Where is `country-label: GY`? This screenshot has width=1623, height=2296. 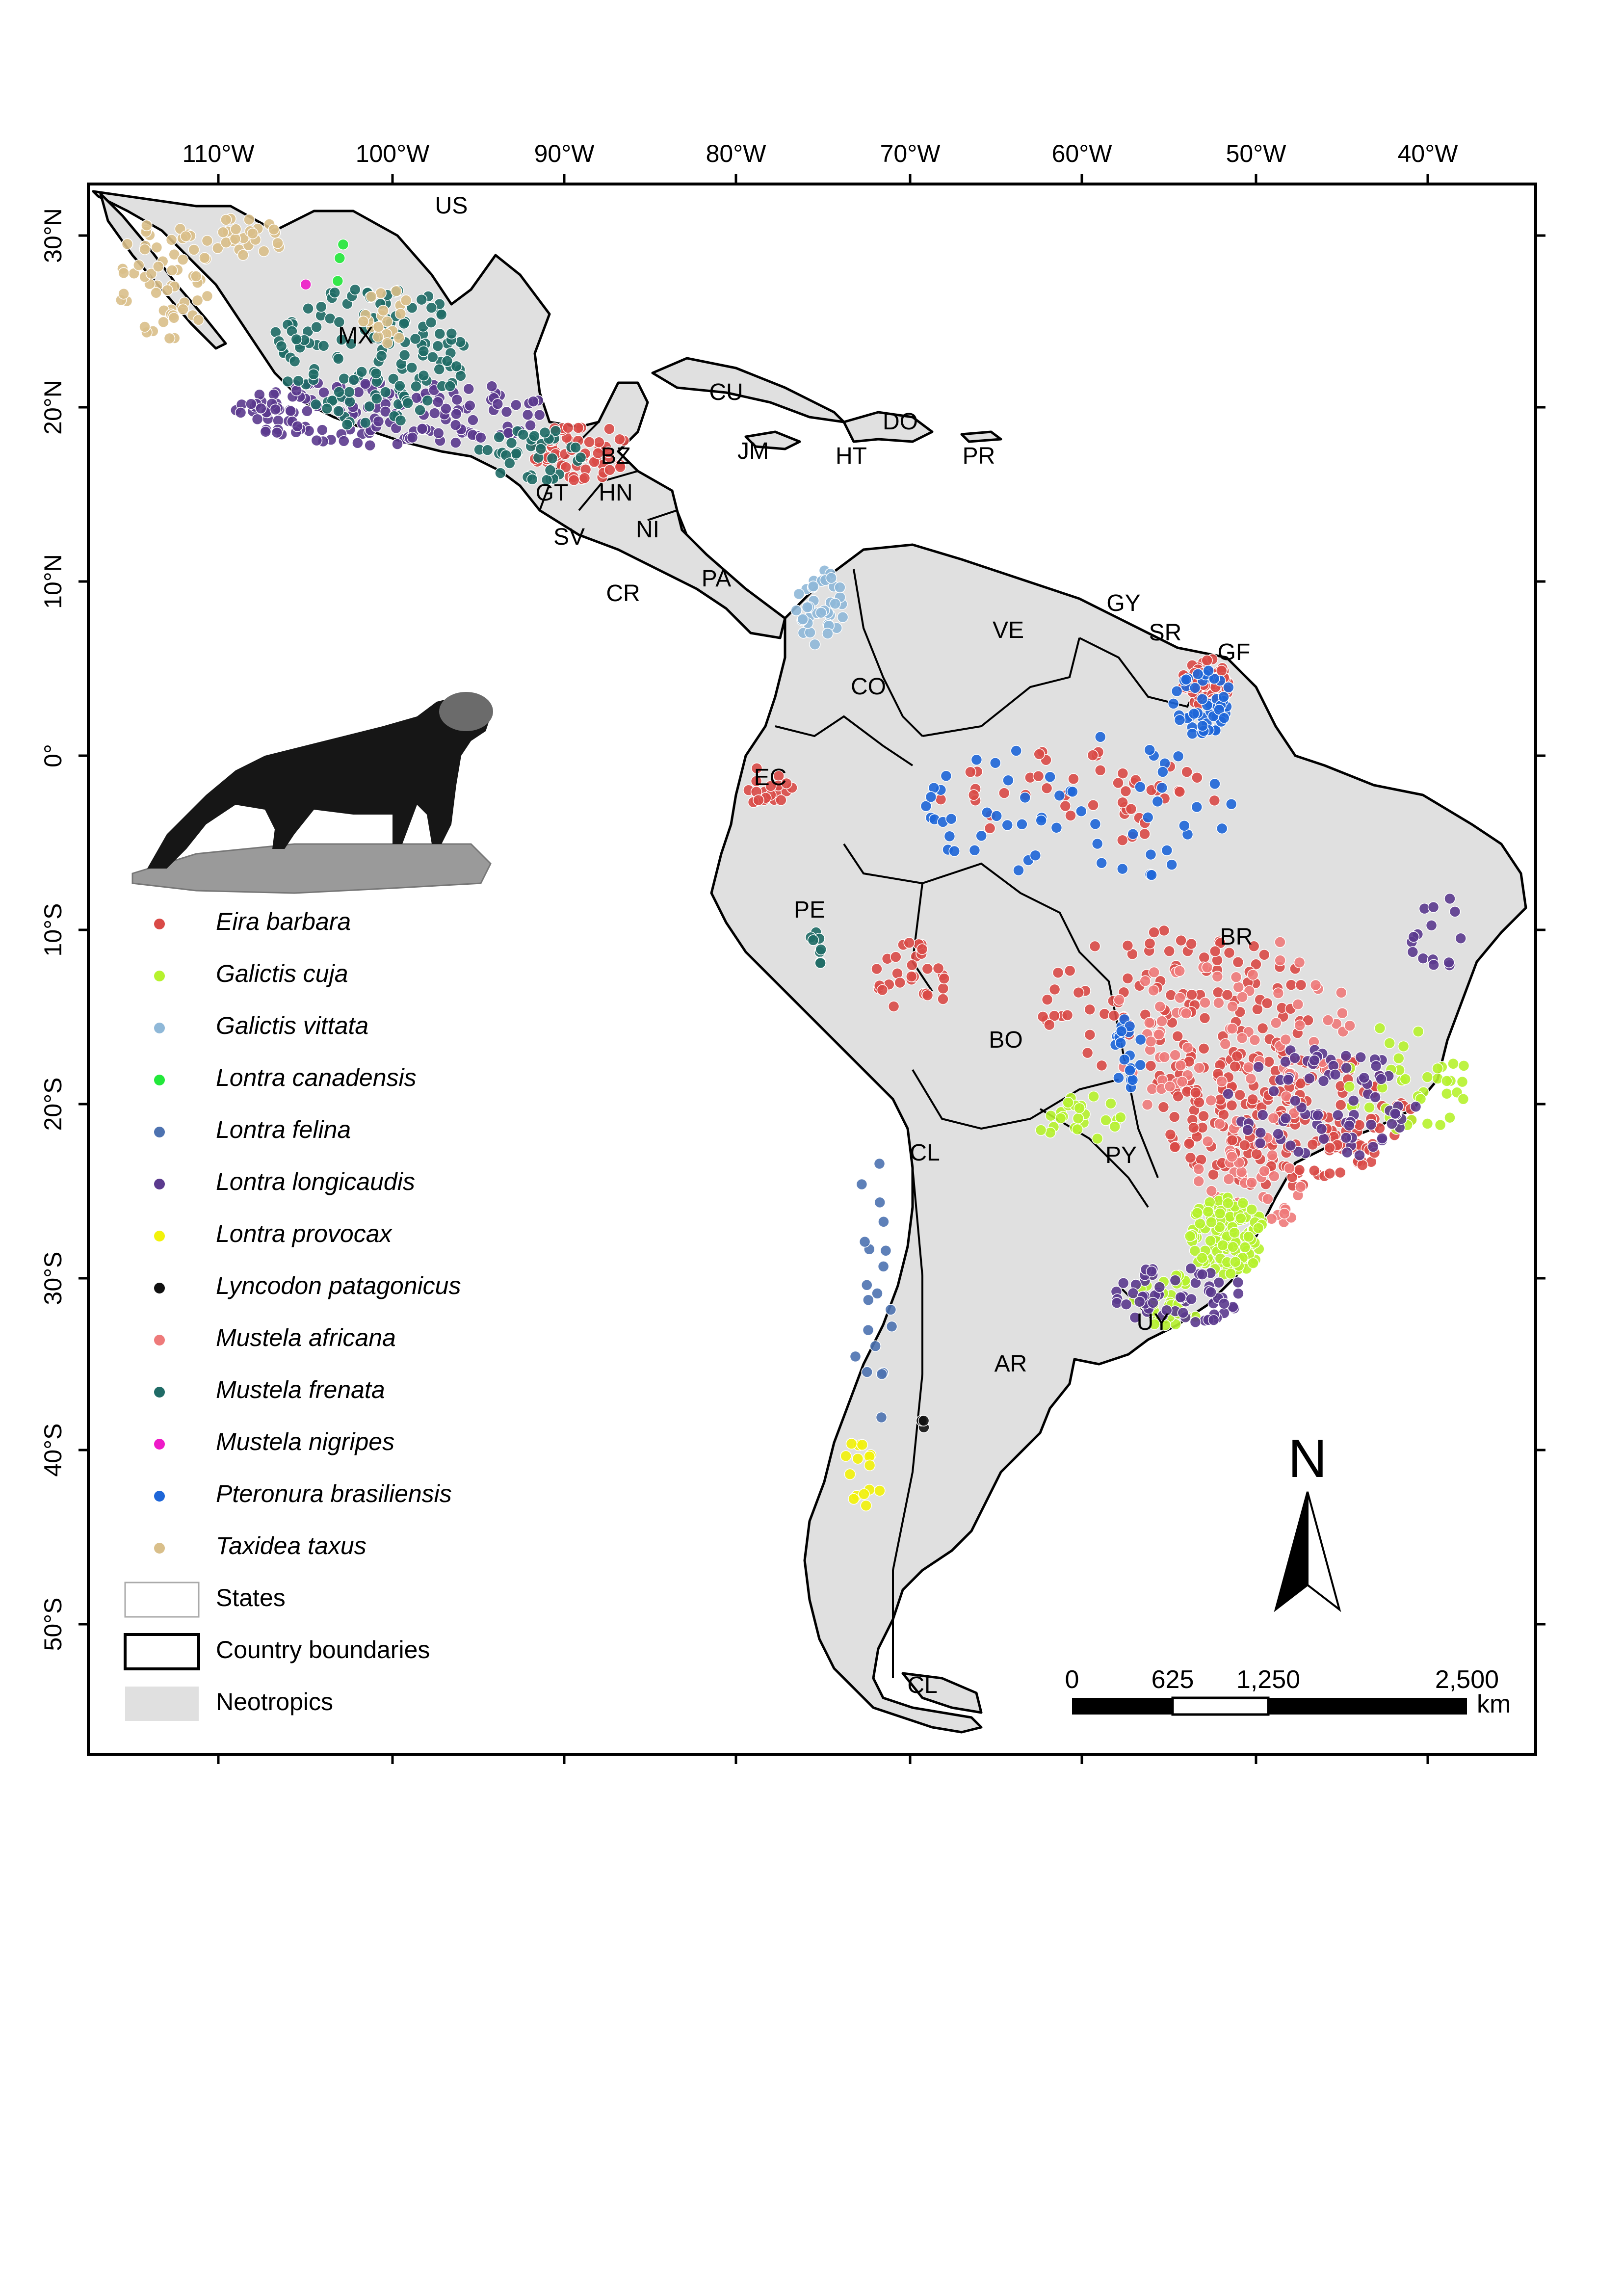
country-label: GY is located at coordinates (1123, 603).